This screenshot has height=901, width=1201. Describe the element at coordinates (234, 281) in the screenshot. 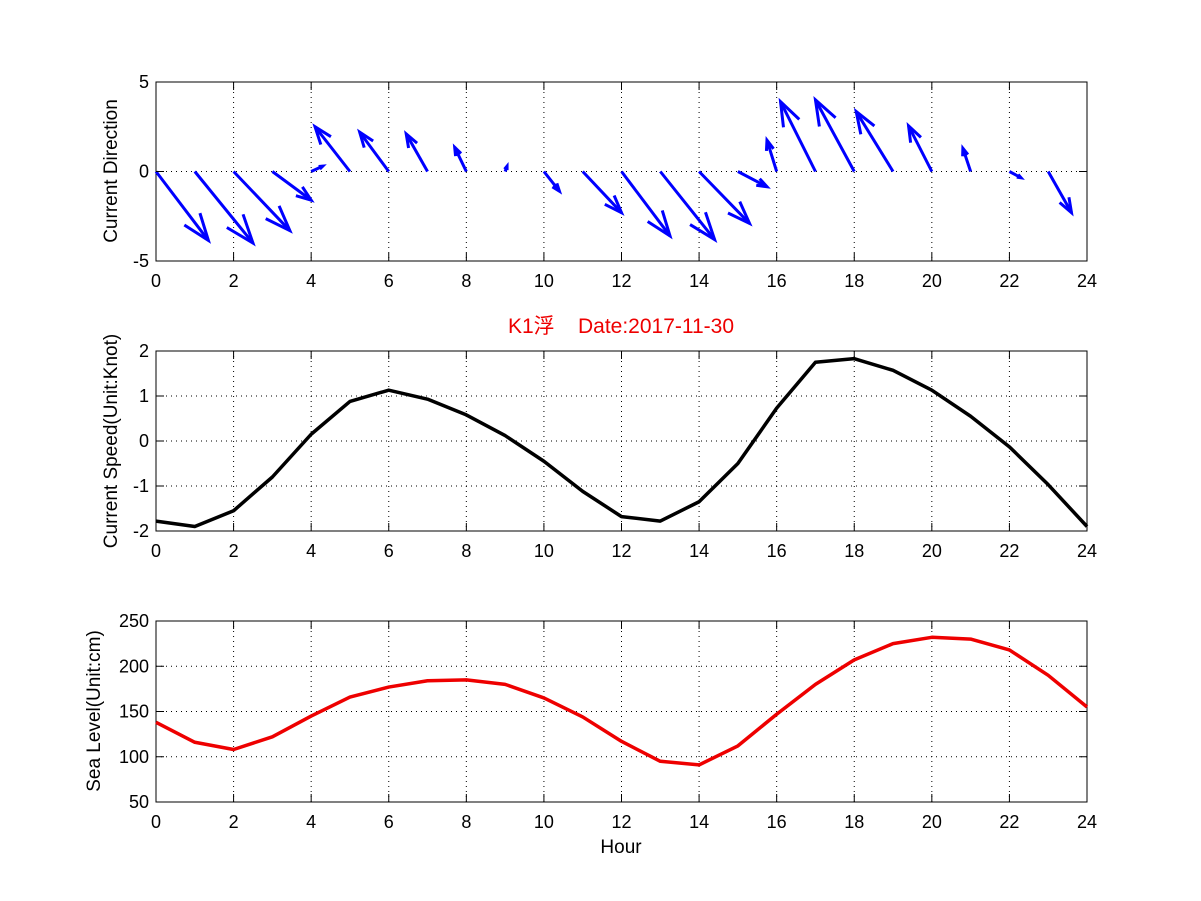

I see `current-direction-xtick-label: 2` at that location.